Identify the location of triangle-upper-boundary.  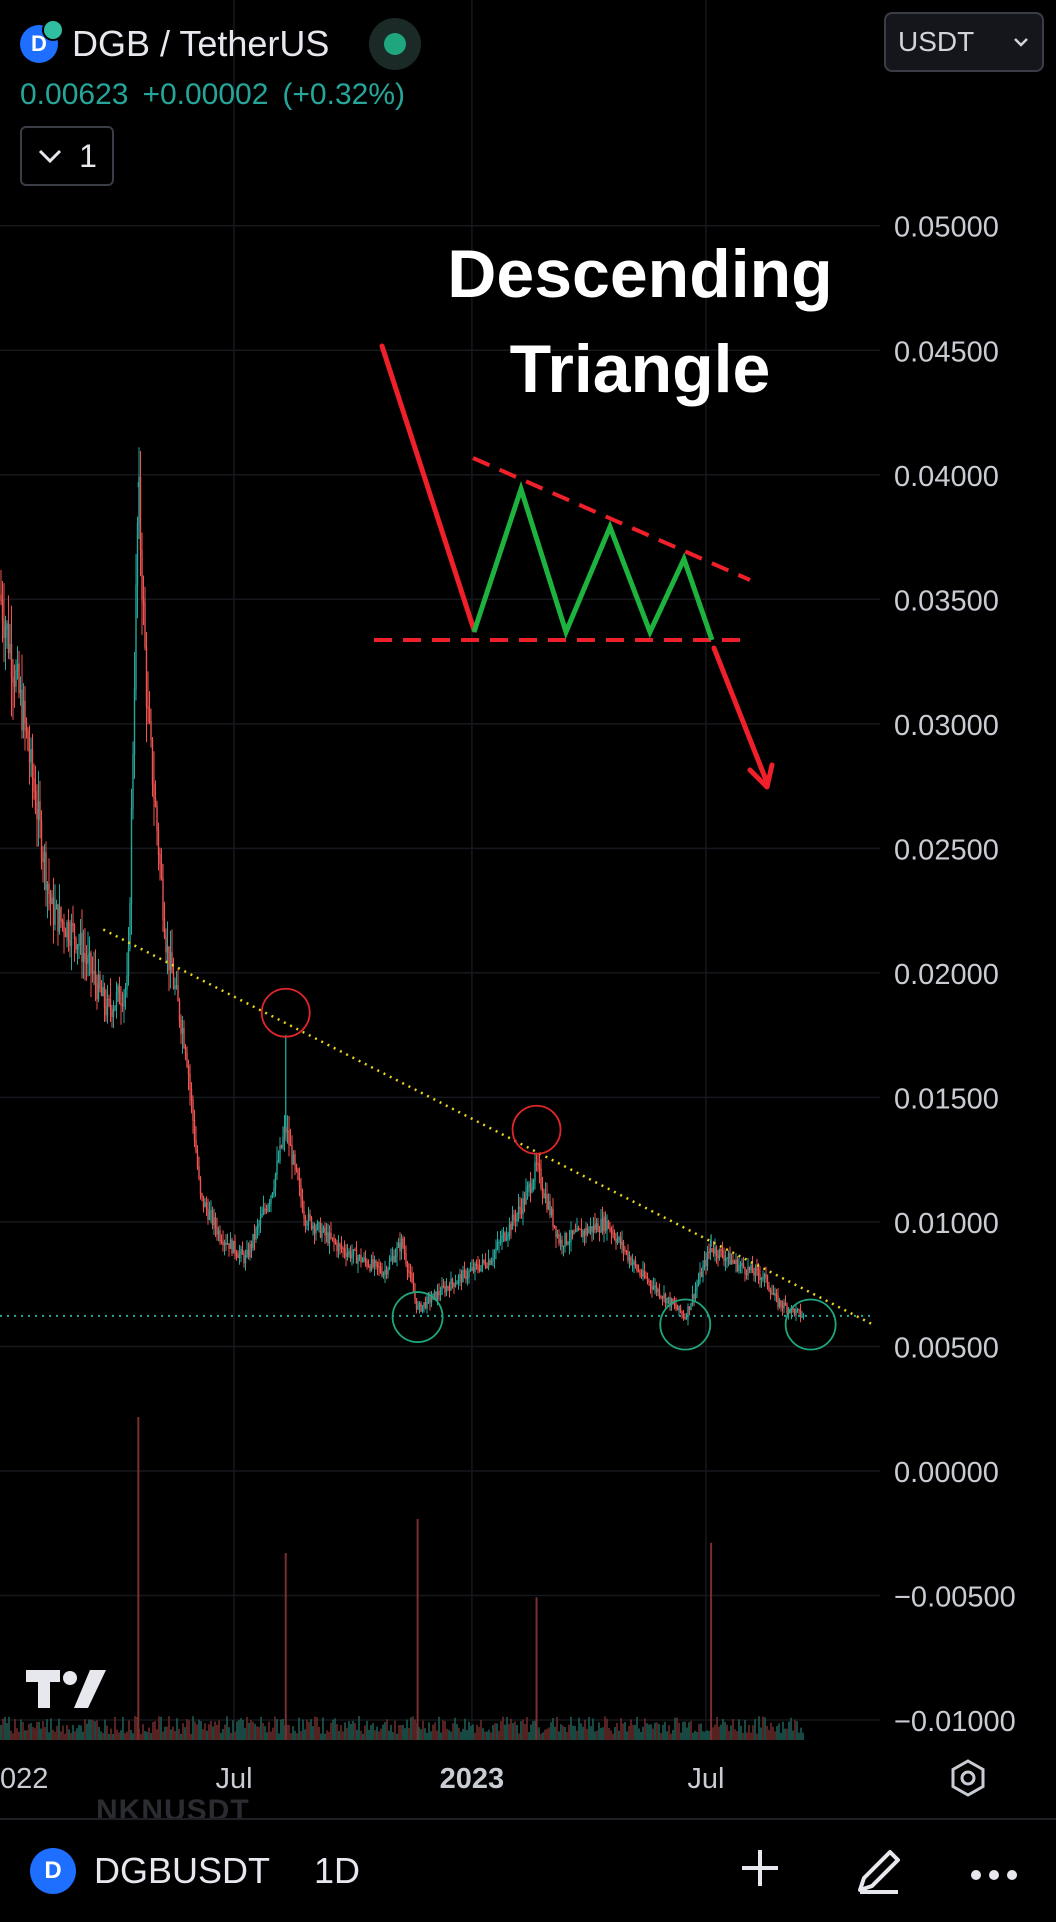
(611, 519).